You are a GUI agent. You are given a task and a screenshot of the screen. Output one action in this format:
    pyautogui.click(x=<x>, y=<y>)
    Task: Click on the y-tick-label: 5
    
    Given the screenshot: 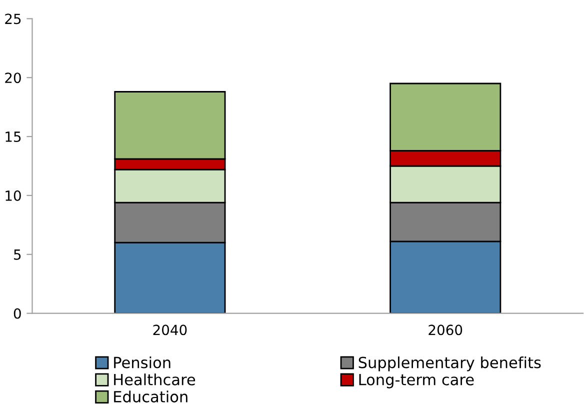 What is the action you would take?
    pyautogui.click(x=17, y=255)
    